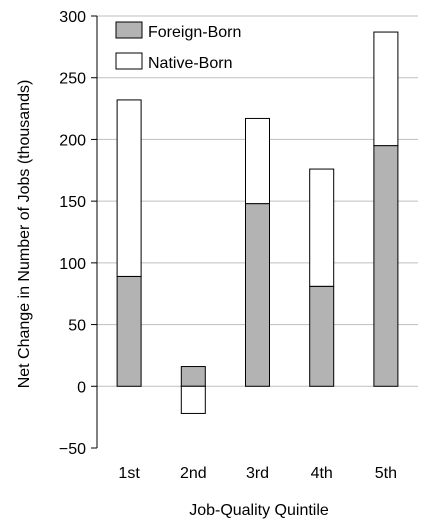  I want to click on x-tick-label: 1st, so click(129, 473).